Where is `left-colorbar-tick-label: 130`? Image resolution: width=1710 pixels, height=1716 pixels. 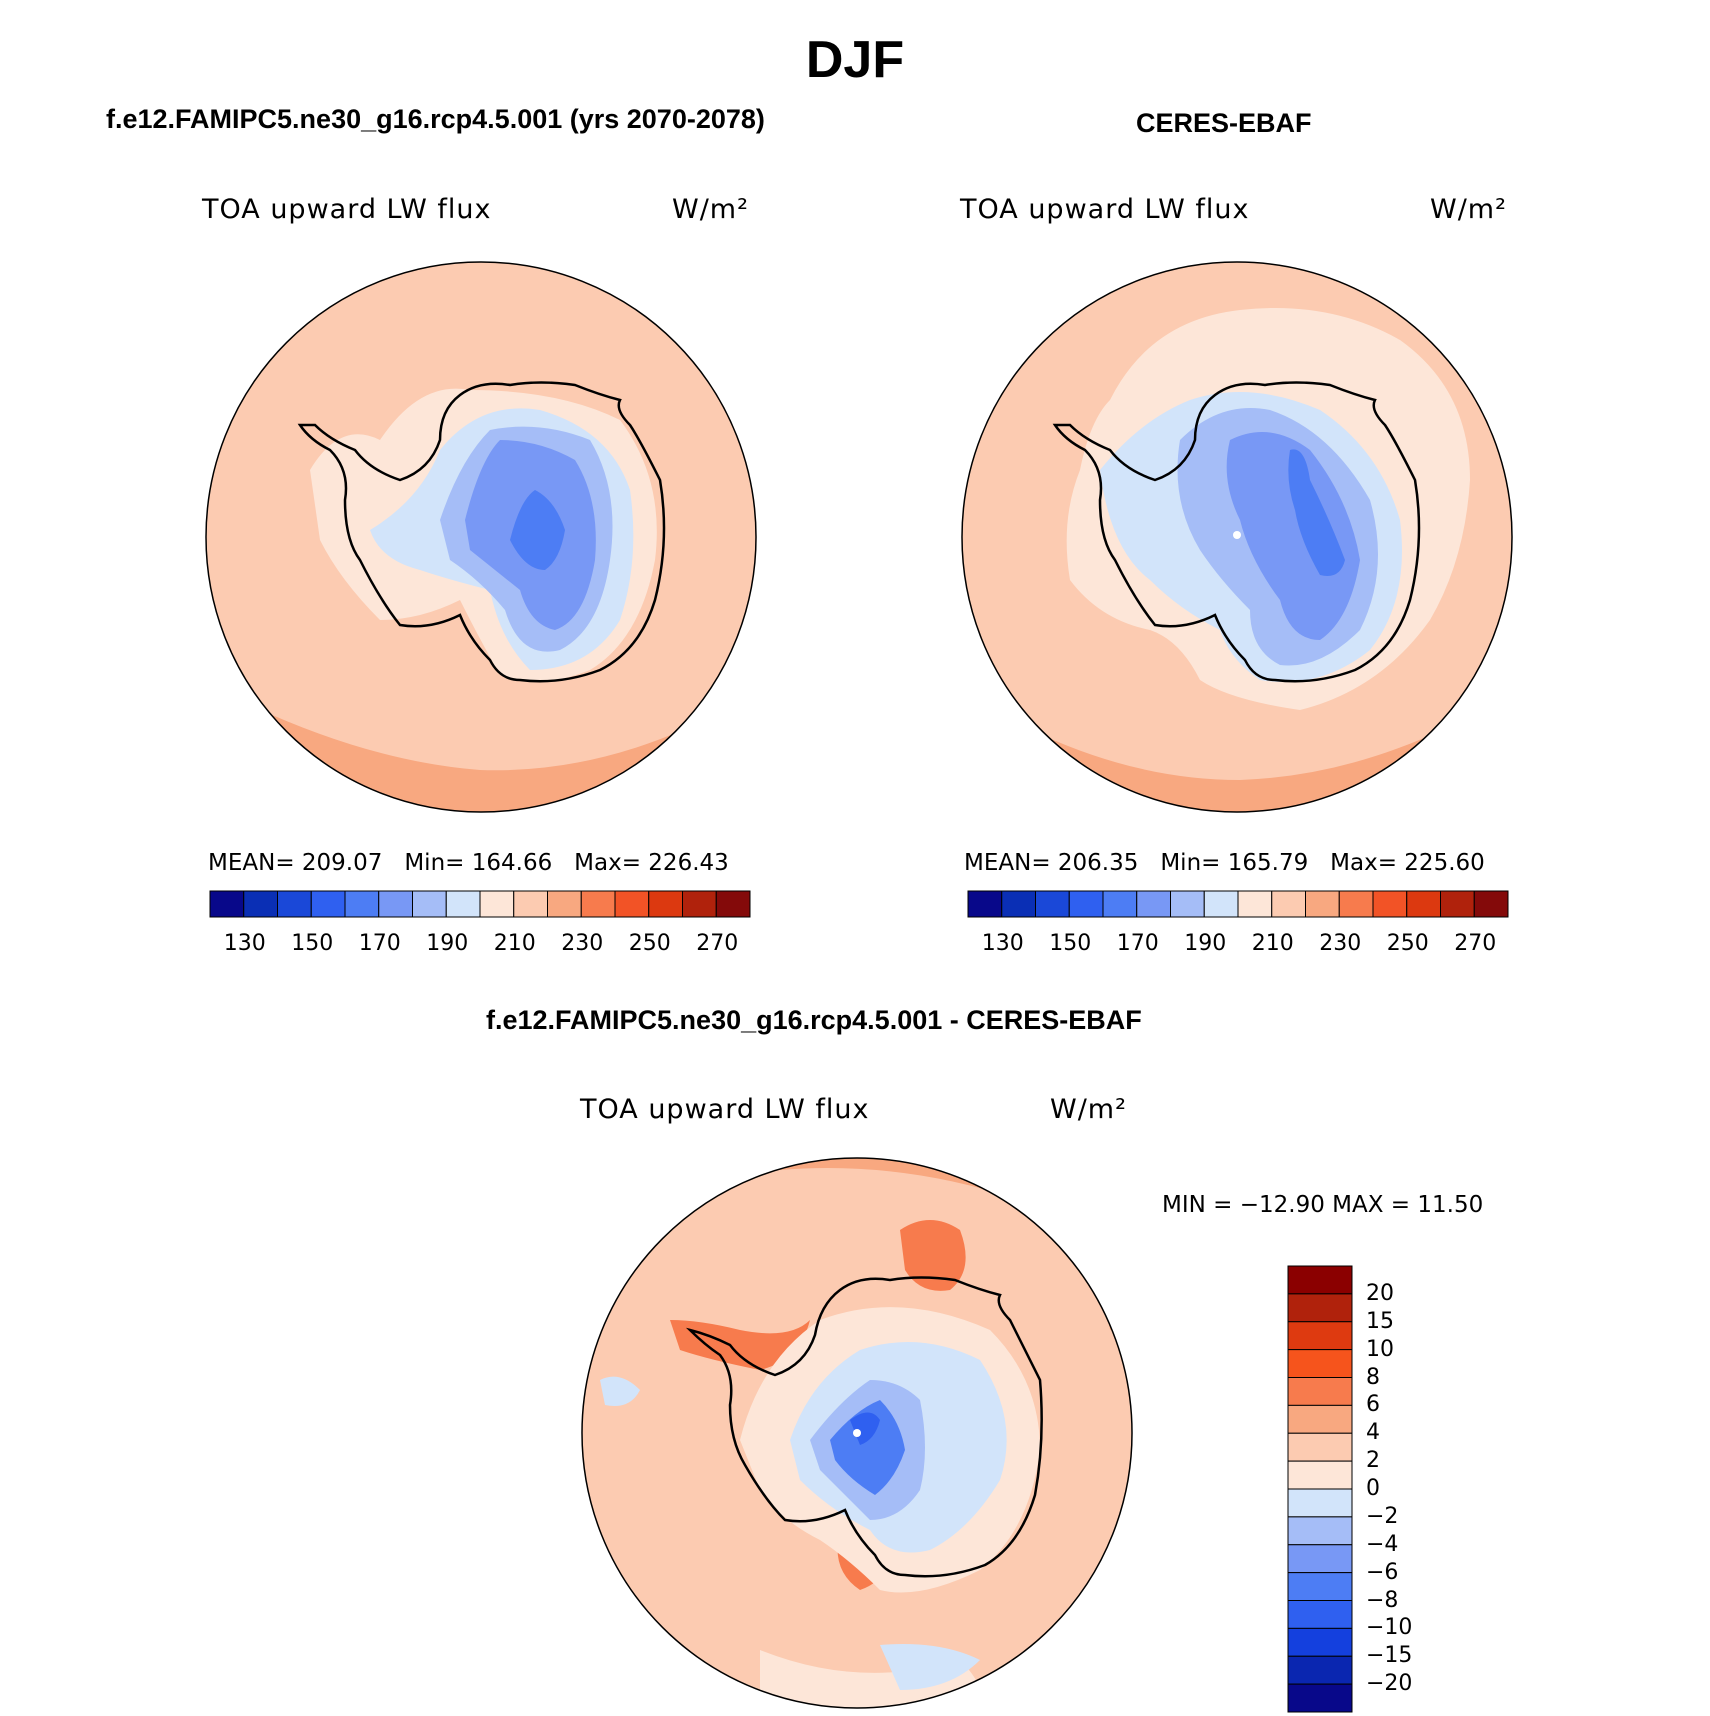
left-colorbar-tick-label: 130 is located at coordinates (244, 943).